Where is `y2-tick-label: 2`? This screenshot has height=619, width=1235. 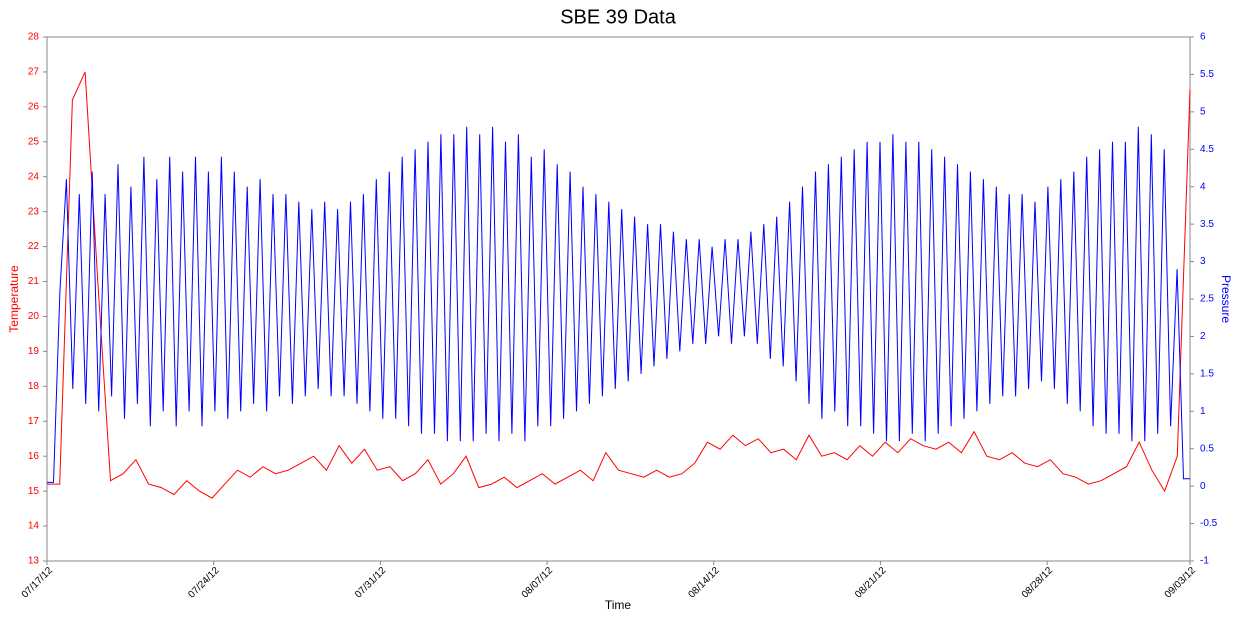
y2-tick-label: 2 is located at coordinates (1203, 336).